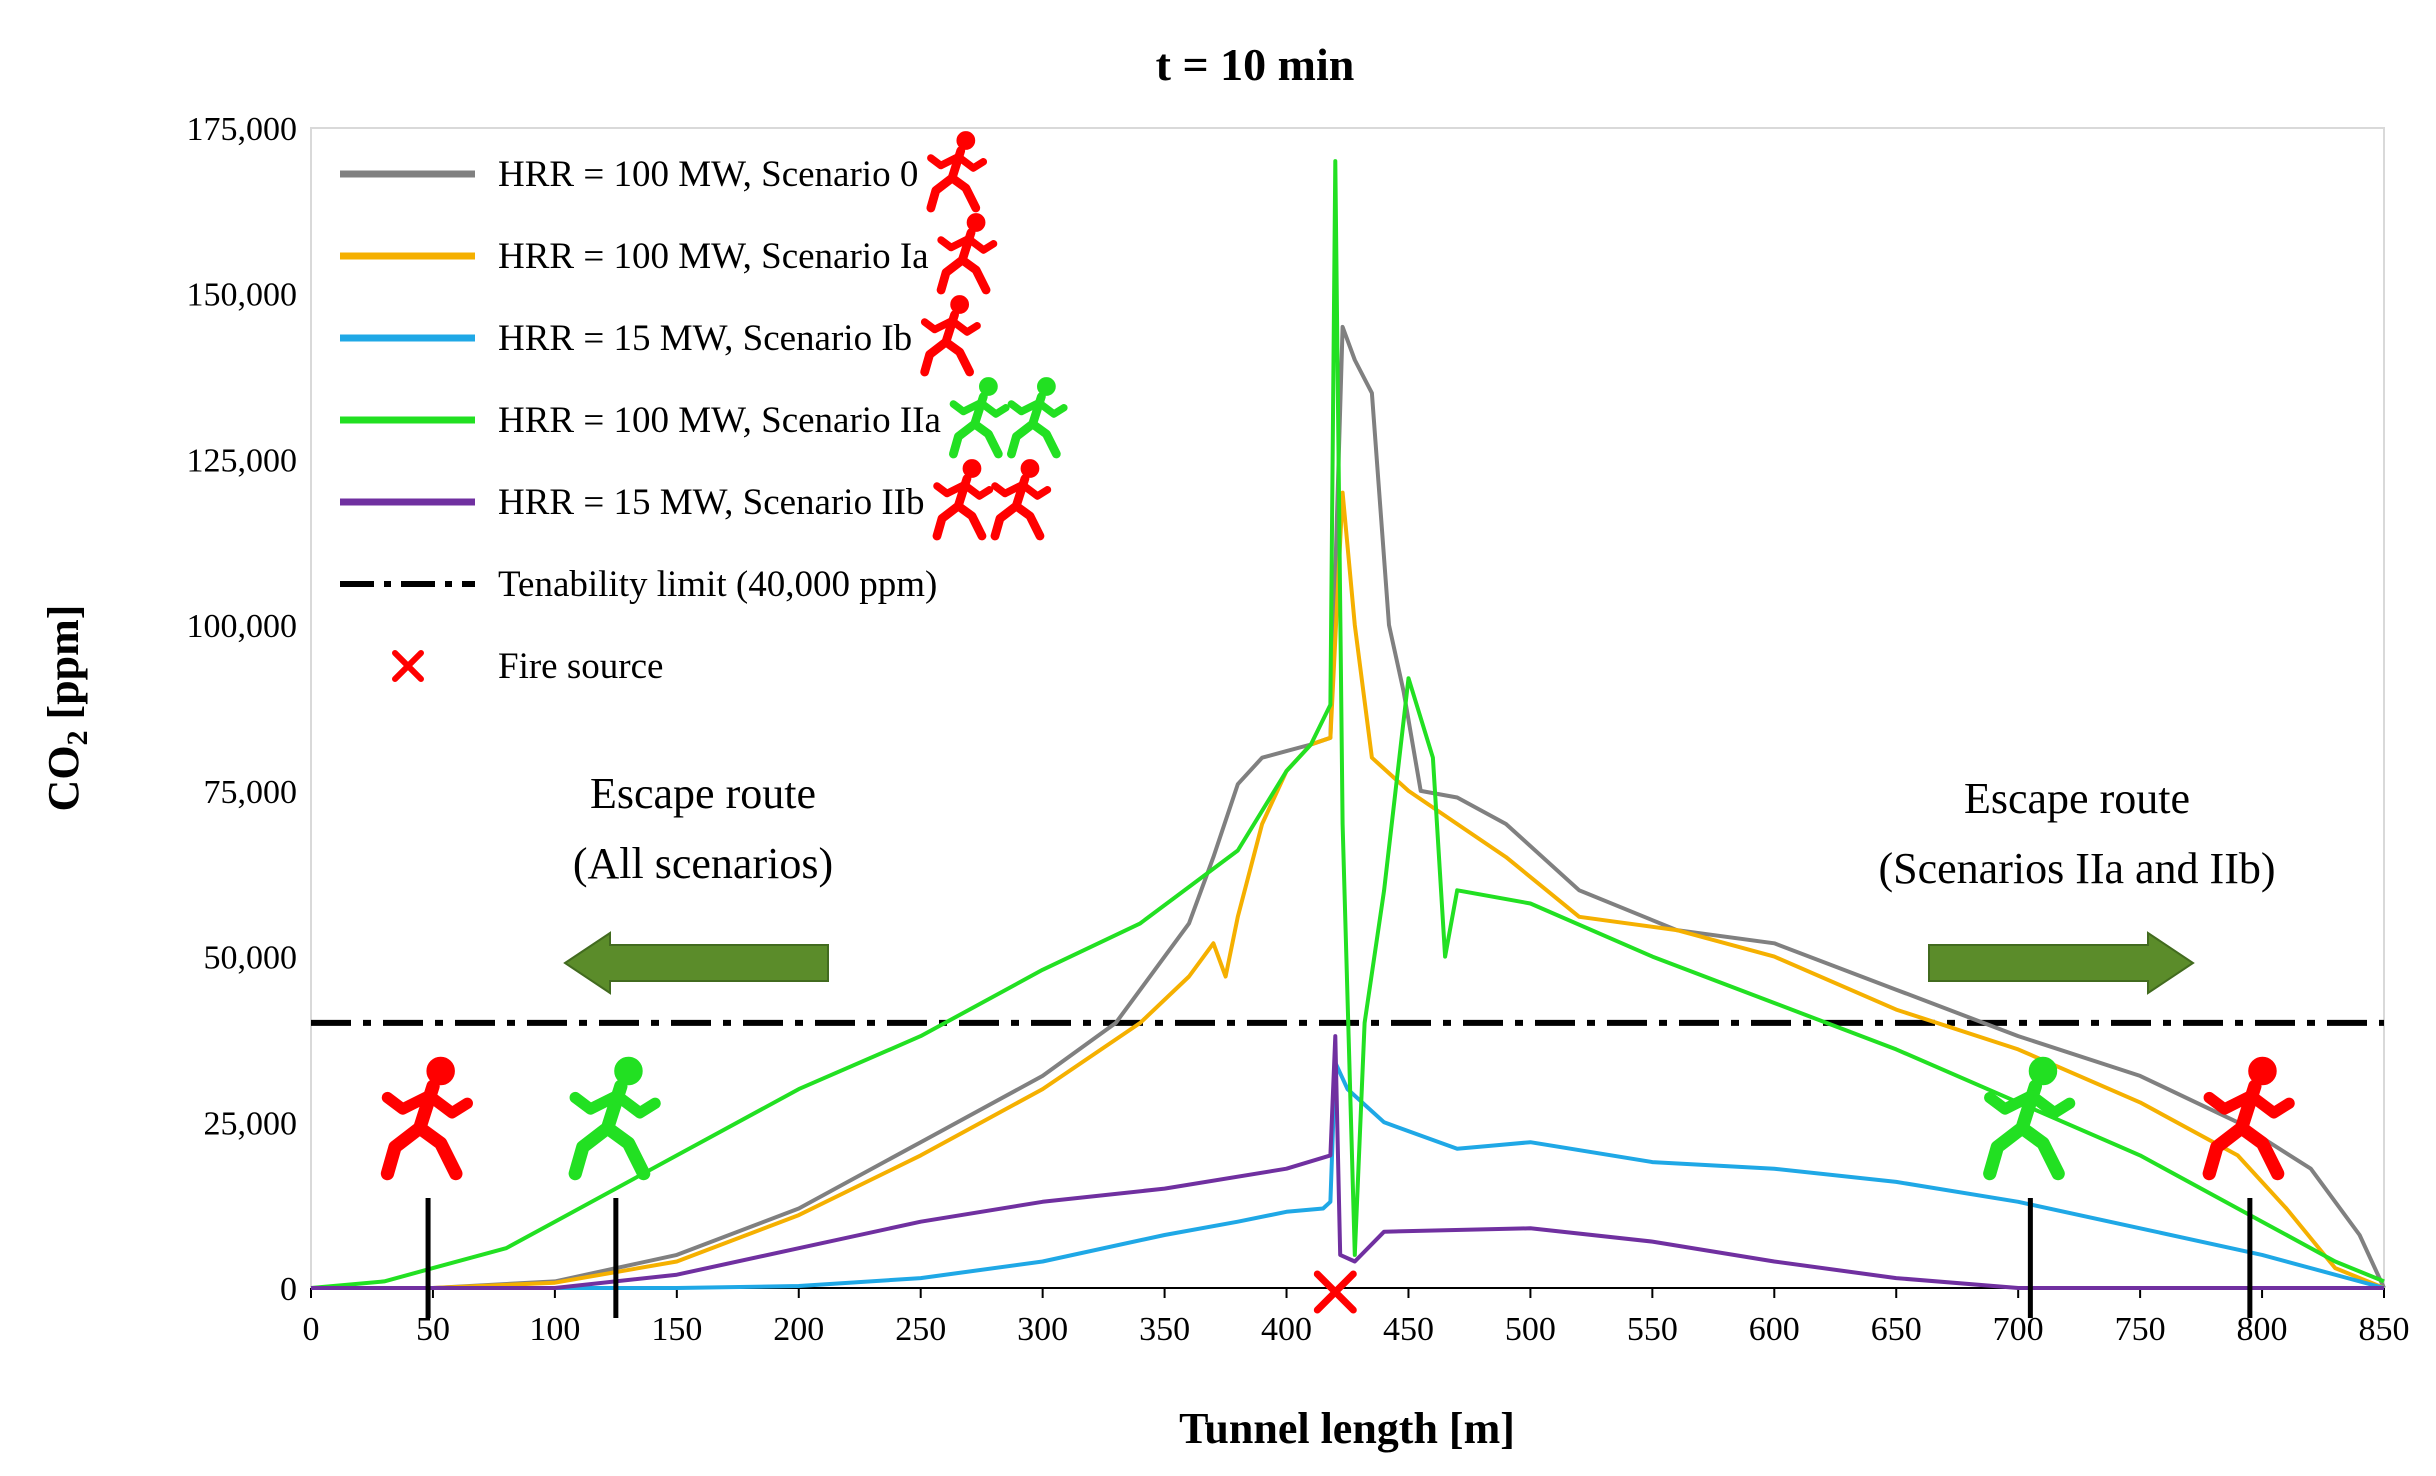  I want to click on x-tick-label: 500, so click(1530, 1329).